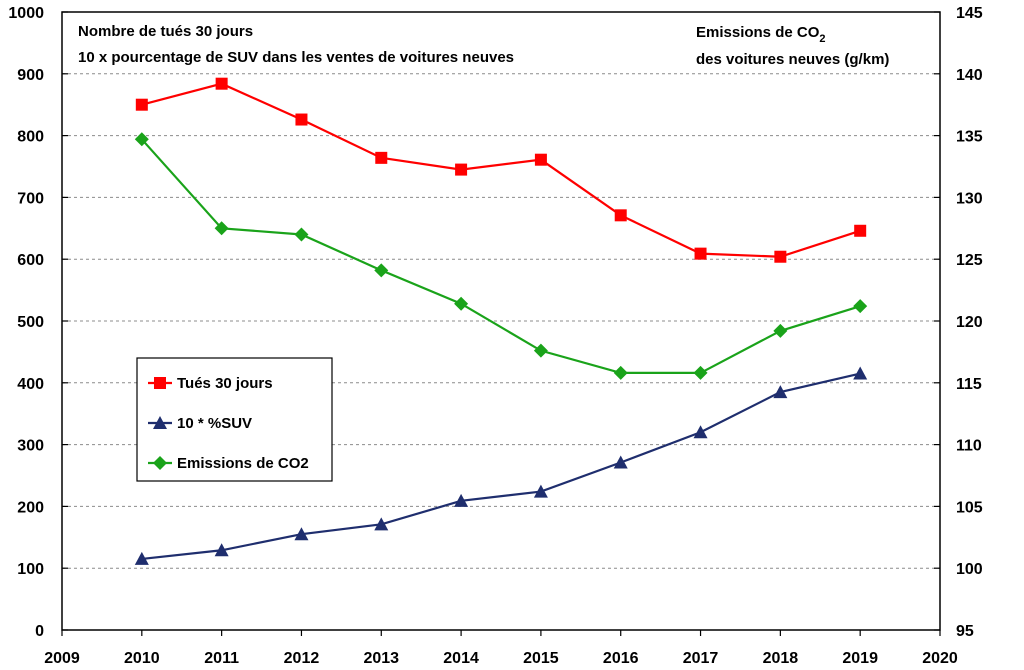 This screenshot has width=1024, height=670. Describe the element at coordinates (243, 463) in the screenshot. I see `legend-label: Emissions de CO2` at that location.